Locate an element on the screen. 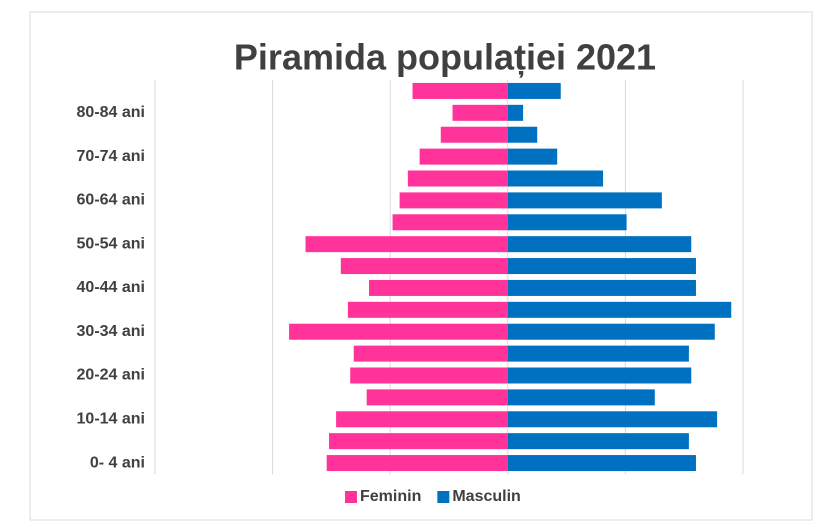  y-tick-label: 50-54 ani is located at coordinates (111, 243).